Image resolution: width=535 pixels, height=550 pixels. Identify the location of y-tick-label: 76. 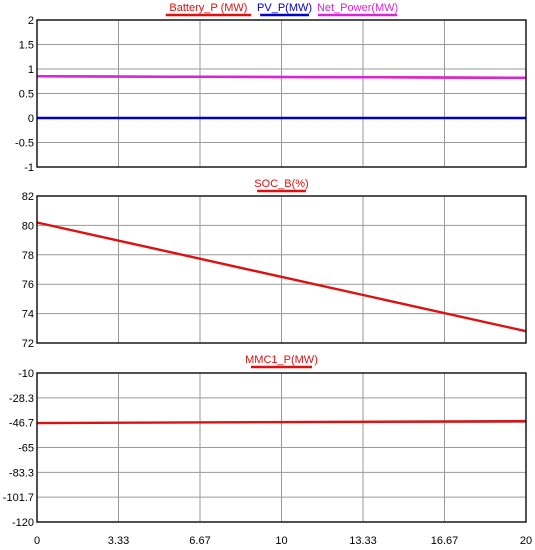
(28, 285).